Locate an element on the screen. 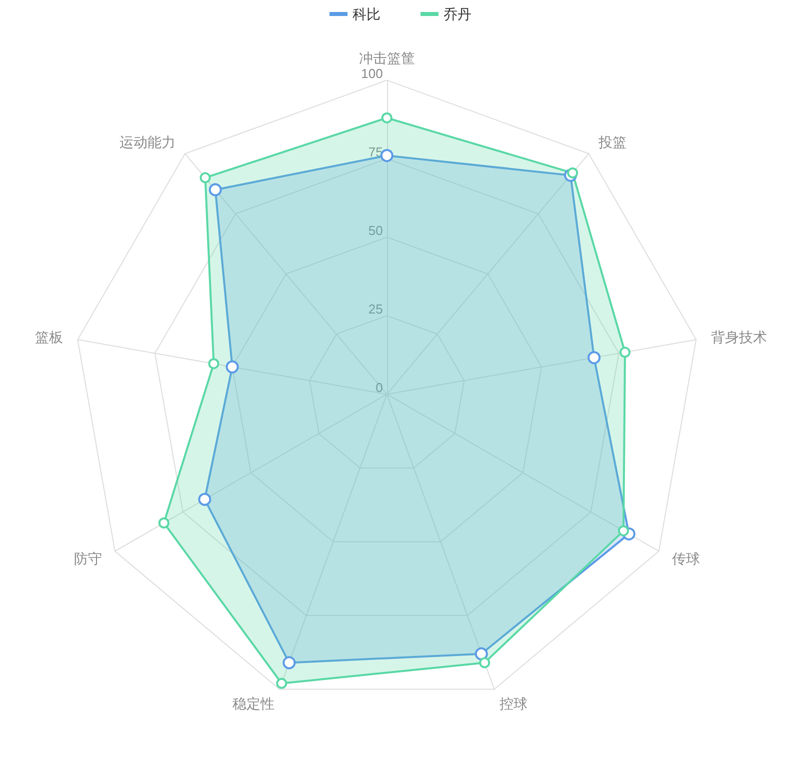 Image resolution: width=801 pixels, height=761 pixels. spoke-label: 运动能力 is located at coordinates (147, 142).